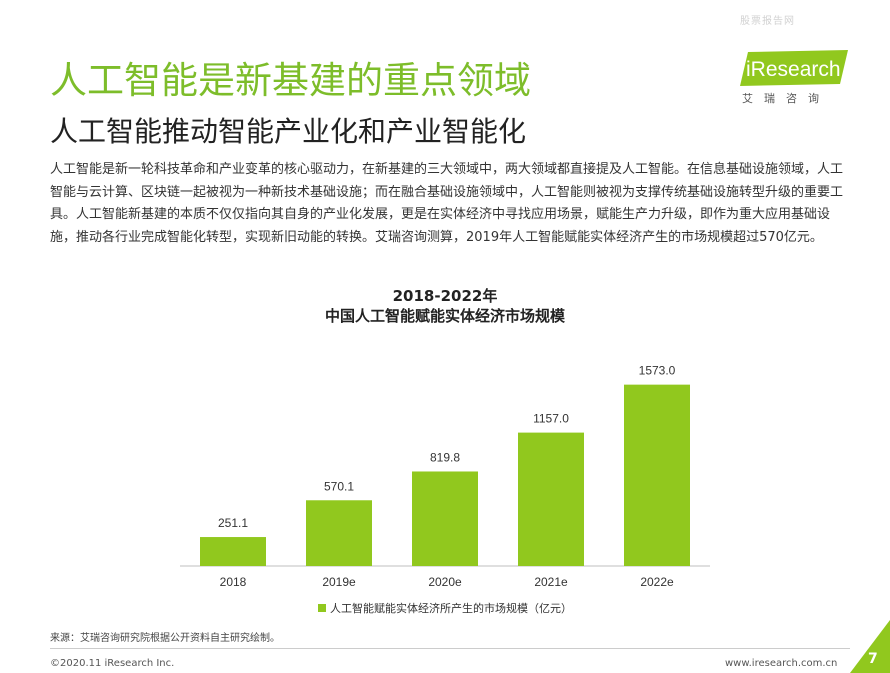  Describe the element at coordinates (165, 638) in the screenshot. I see `source-note: 来源：艾瑞咨询研究院根据公开资料自主研究绘制。` at that location.